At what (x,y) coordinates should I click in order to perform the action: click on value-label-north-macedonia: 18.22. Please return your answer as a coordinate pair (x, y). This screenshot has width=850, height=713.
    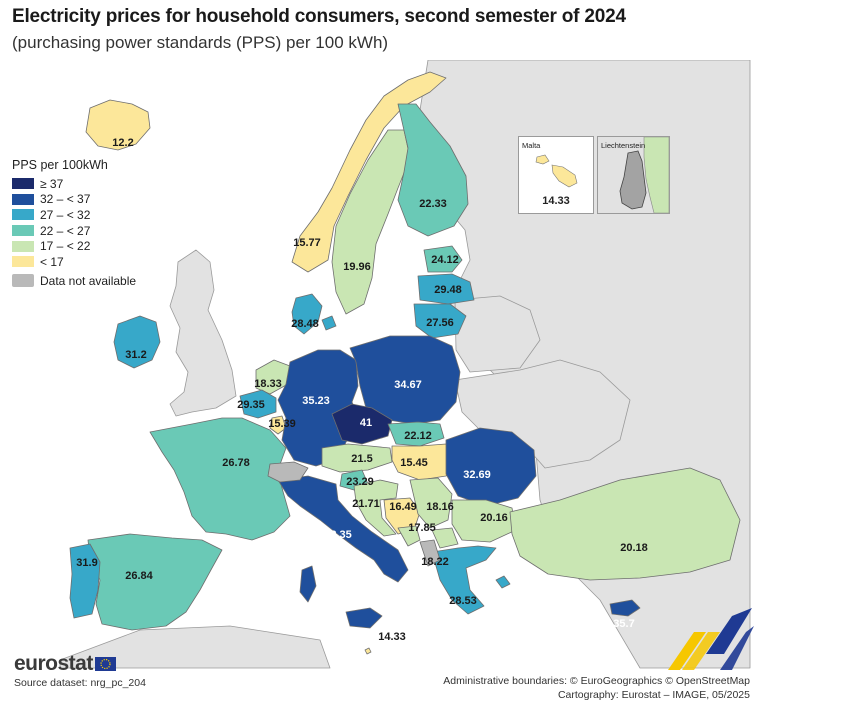
    Looking at the image, I should click on (435, 562).